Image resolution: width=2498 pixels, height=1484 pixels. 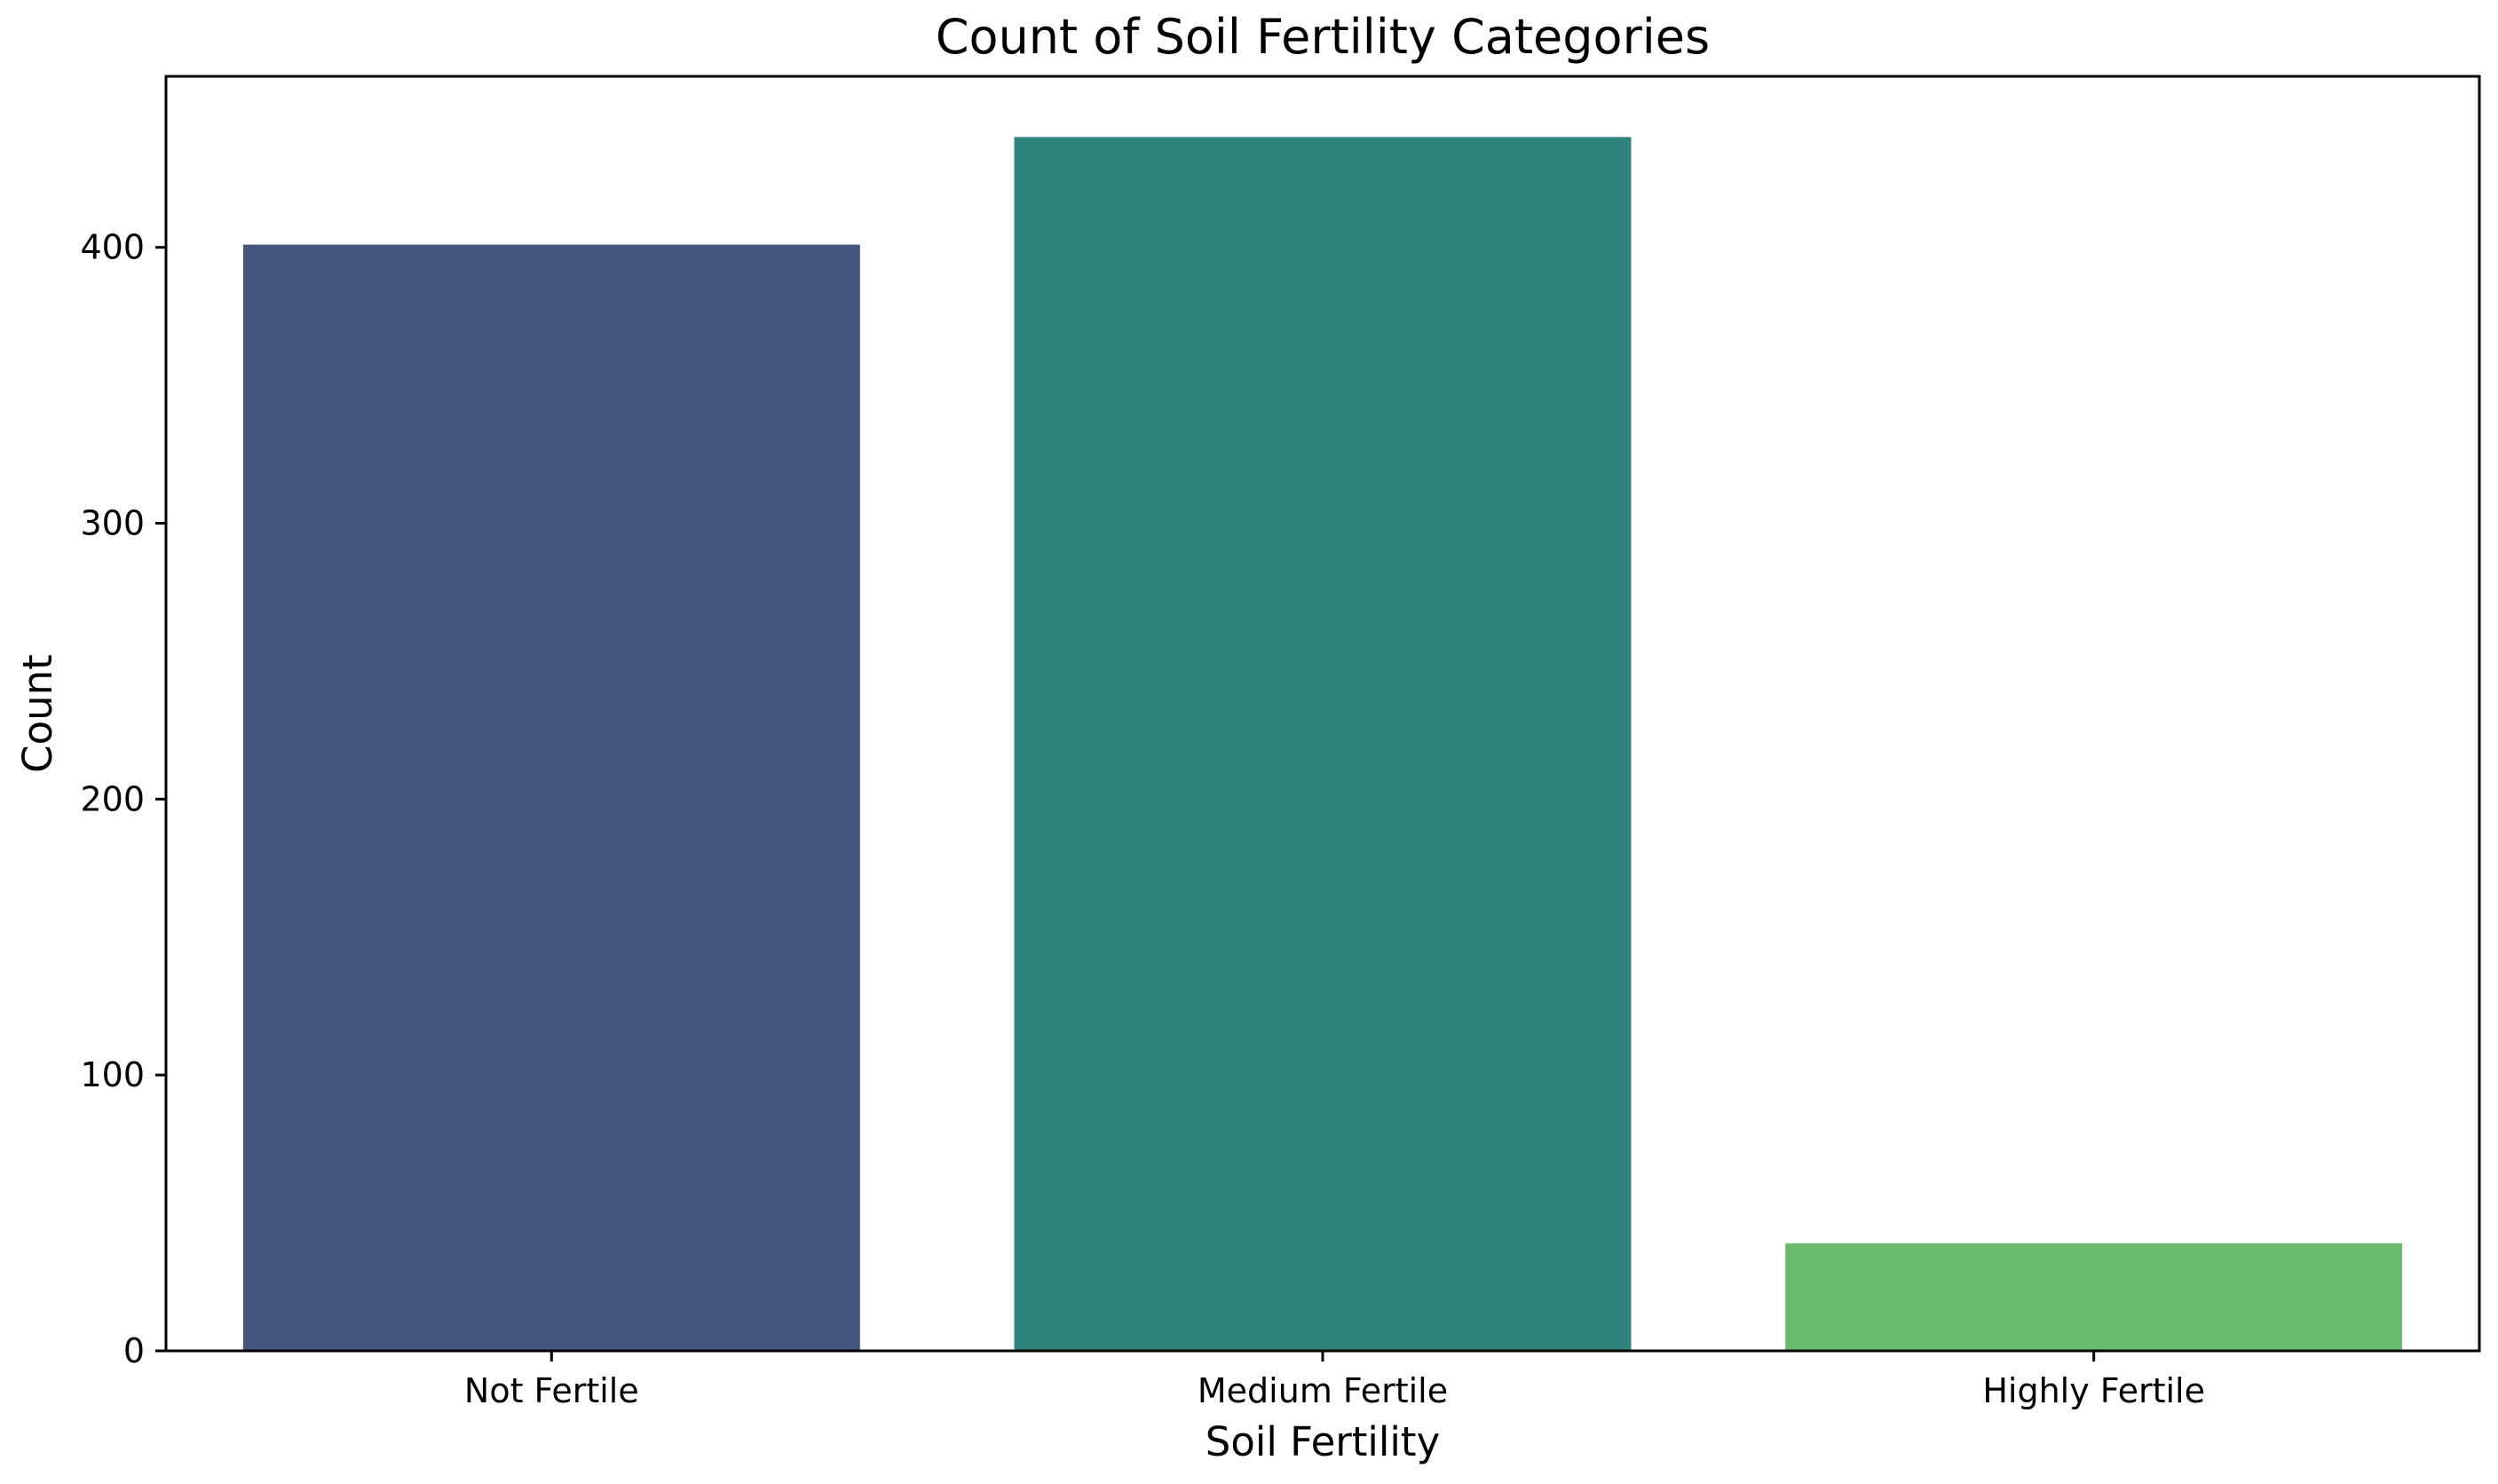 I want to click on x-tick-label: Highly Fertile, so click(x=2093, y=1391).